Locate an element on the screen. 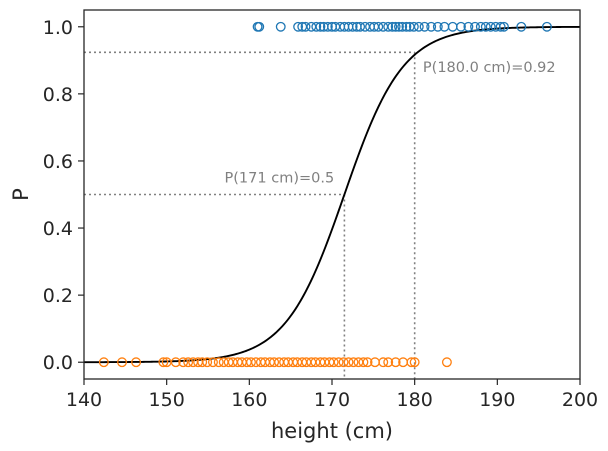 The width and height of the screenshot is (608, 451). annotation-label: P(171 cm)=0.5 is located at coordinates (280, 179).